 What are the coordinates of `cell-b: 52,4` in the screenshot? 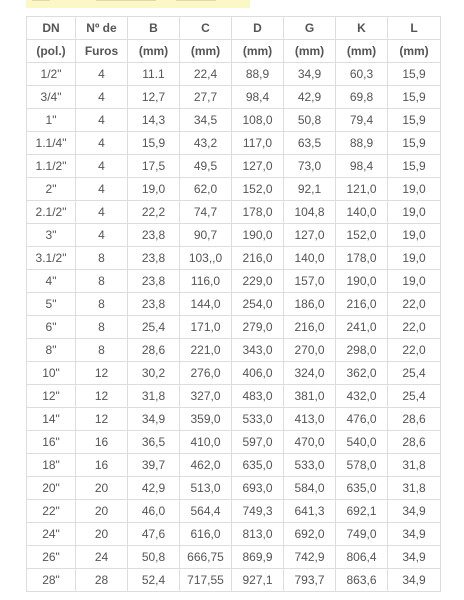 It's located at (153, 580).